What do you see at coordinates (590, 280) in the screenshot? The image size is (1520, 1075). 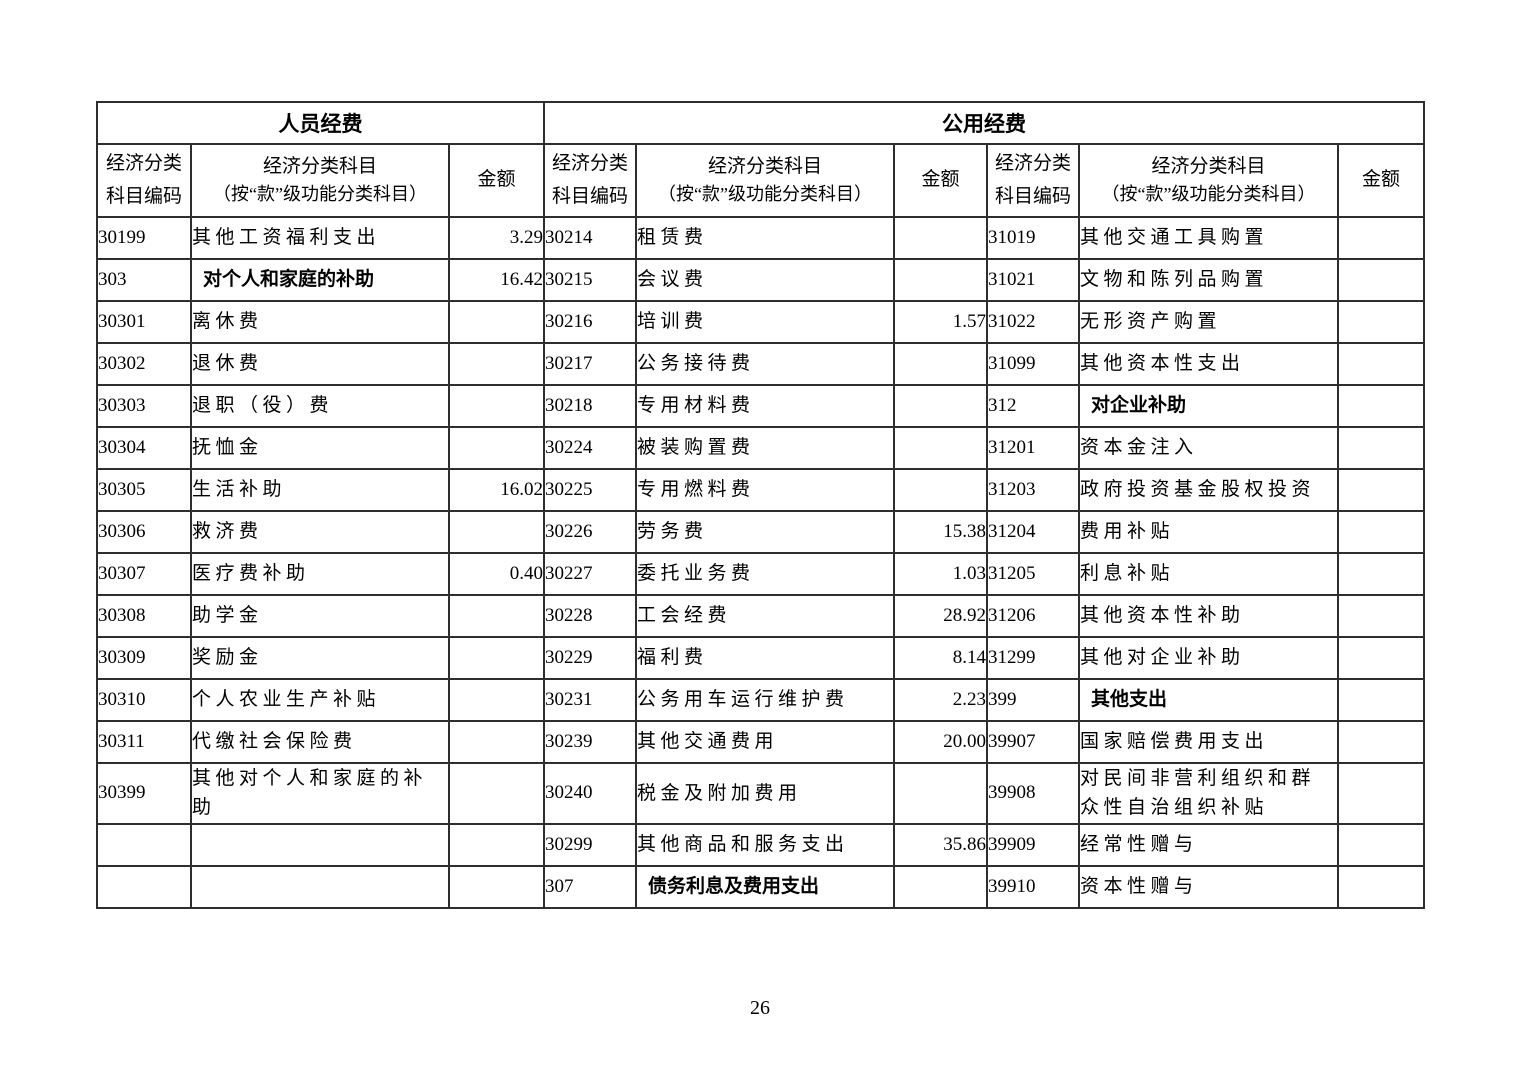 I see `code-cell: 30215` at bounding box center [590, 280].